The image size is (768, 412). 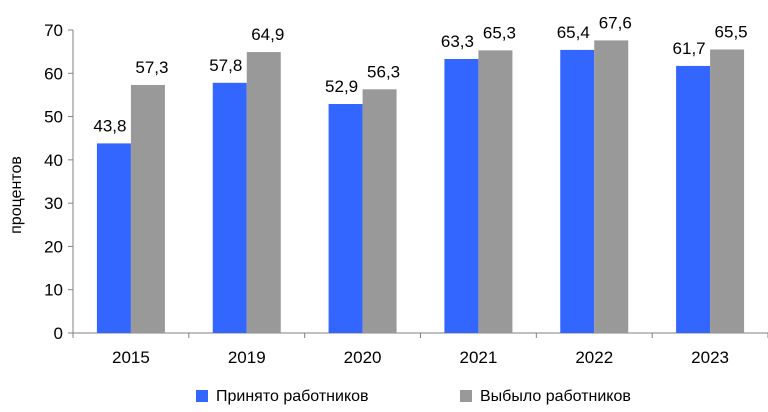 I want to click on y-tick-label: 40, so click(x=53, y=160).